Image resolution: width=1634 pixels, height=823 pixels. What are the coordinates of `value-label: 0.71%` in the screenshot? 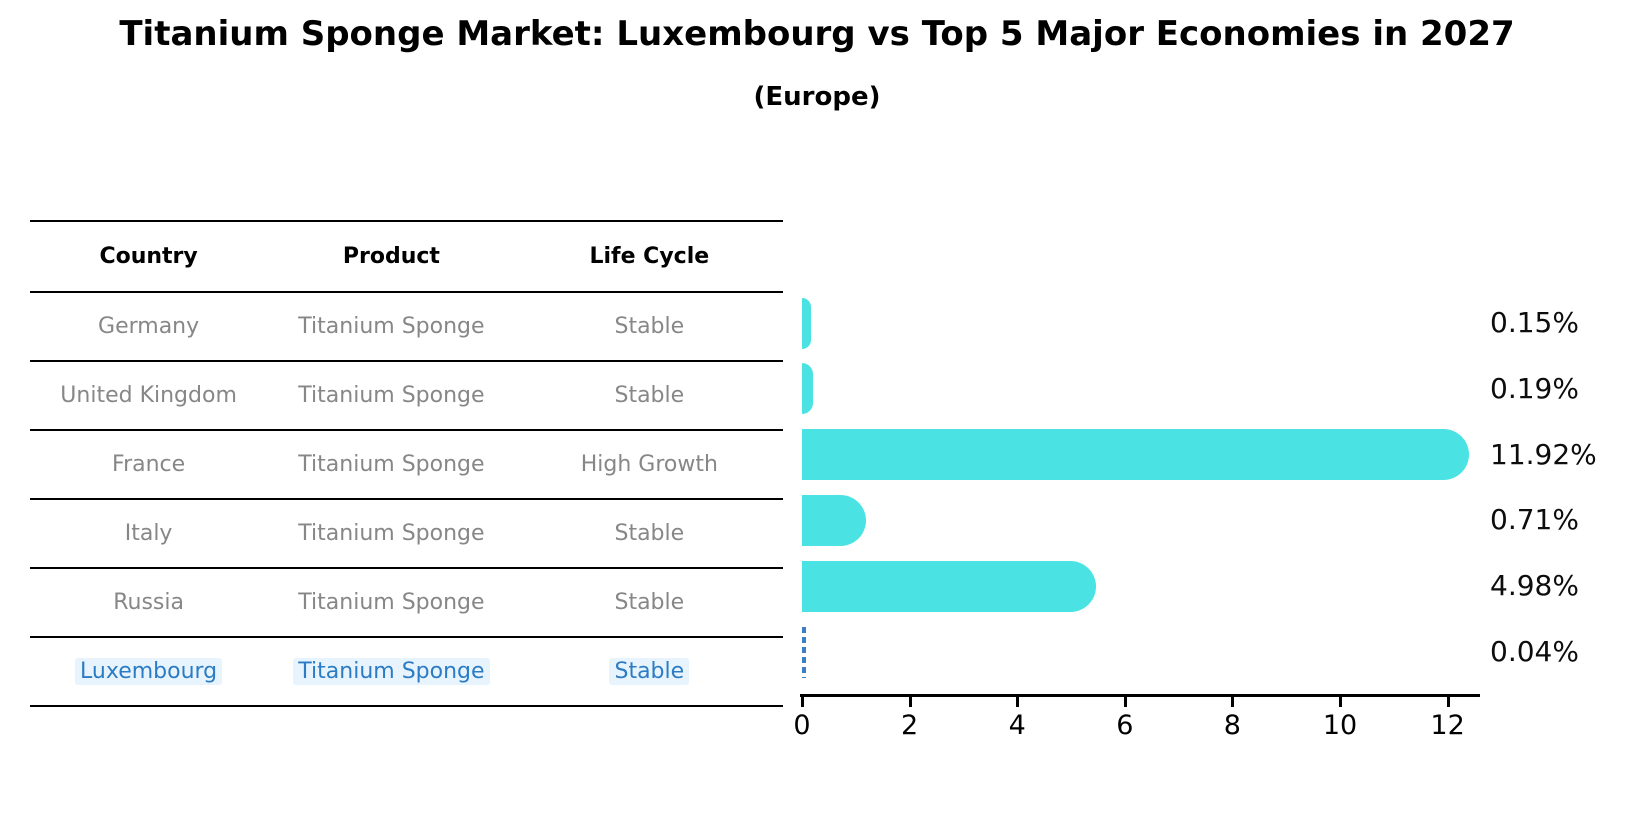 It's located at (1534, 520).